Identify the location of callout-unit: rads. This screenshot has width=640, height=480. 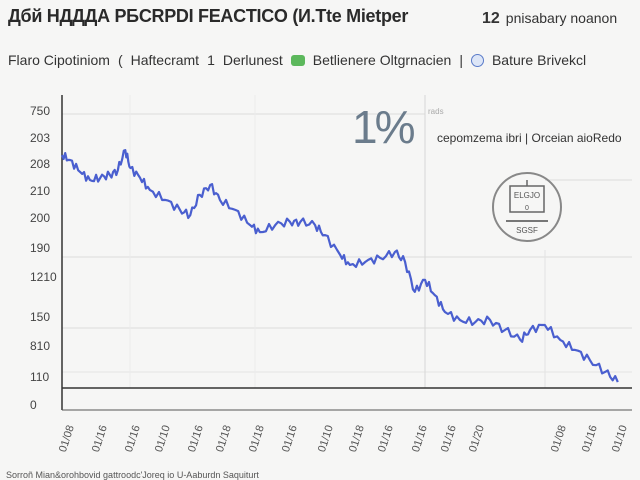
(436, 111).